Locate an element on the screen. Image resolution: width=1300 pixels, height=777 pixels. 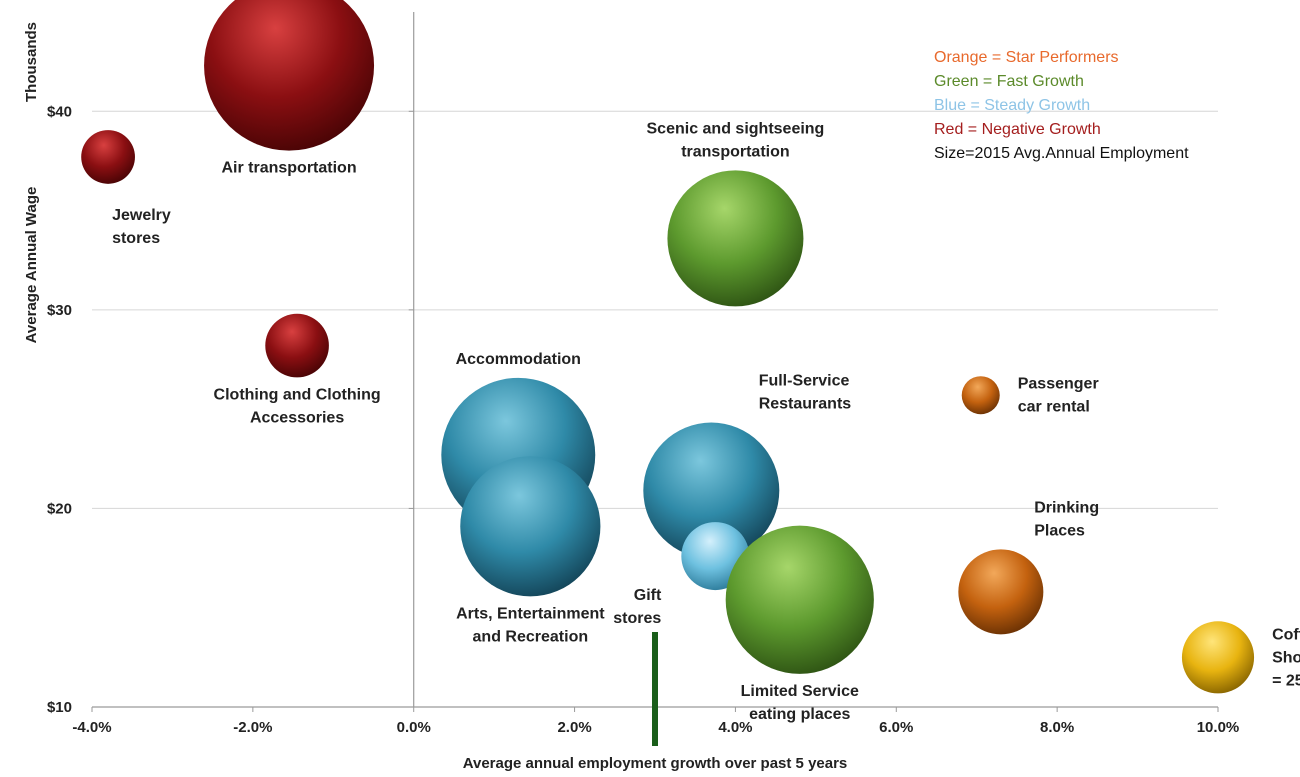
bubble-label: Restaurants is located at coordinates (805, 404).